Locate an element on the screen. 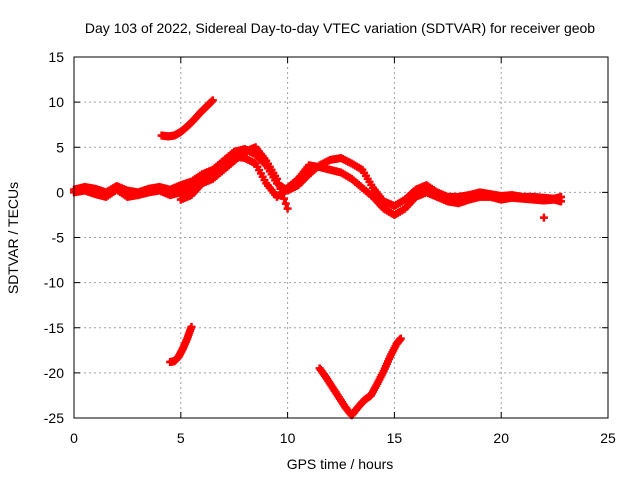  series-isolated-point is located at coordinates (543, 217).